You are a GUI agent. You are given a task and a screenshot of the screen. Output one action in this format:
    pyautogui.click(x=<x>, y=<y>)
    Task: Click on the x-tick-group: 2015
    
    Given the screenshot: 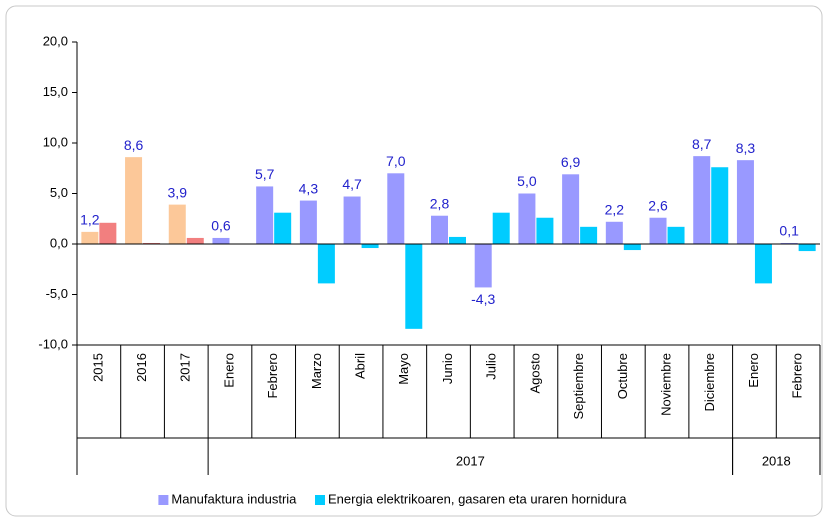 What is the action you would take?
    pyautogui.click(x=97, y=367)
    